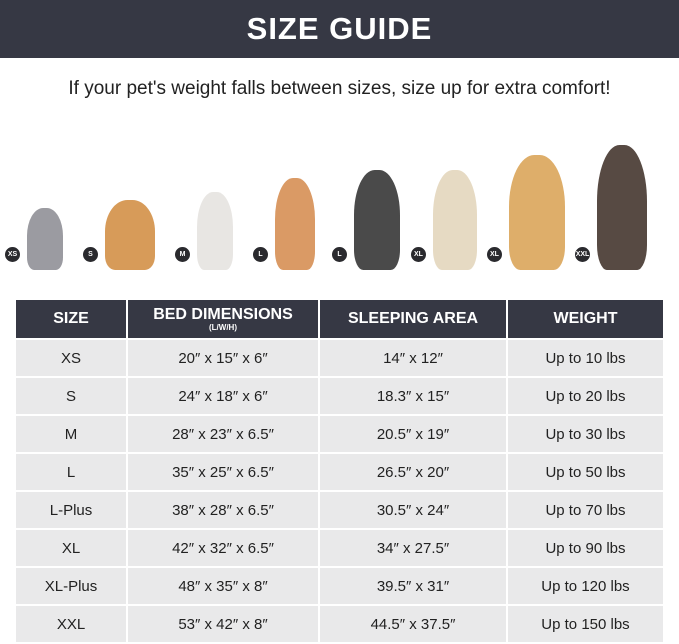 This screenshot has width=679, height=644. Describe the element at coordinates (71, 586) in the screenshot. I see `cell-size: XL-Plus` at that location.